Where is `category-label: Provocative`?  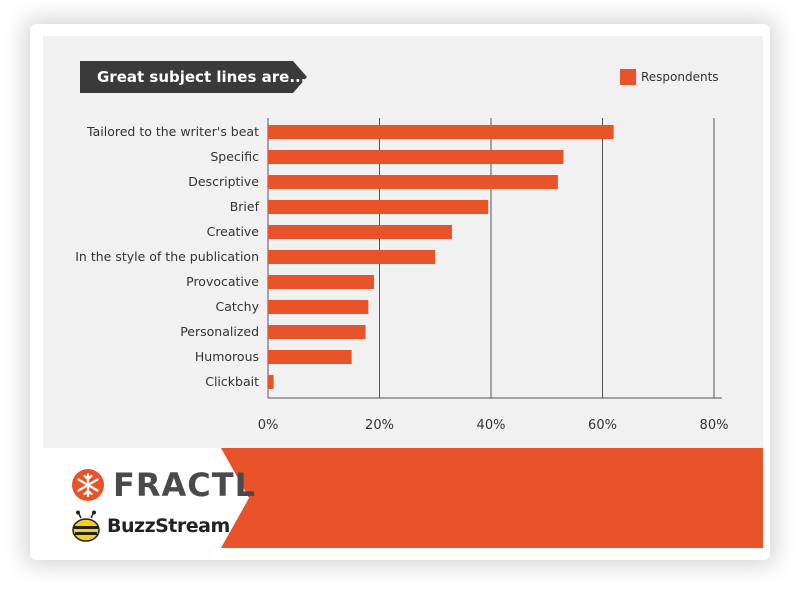 category-label: Provocative is located at coordinates (222, 281).